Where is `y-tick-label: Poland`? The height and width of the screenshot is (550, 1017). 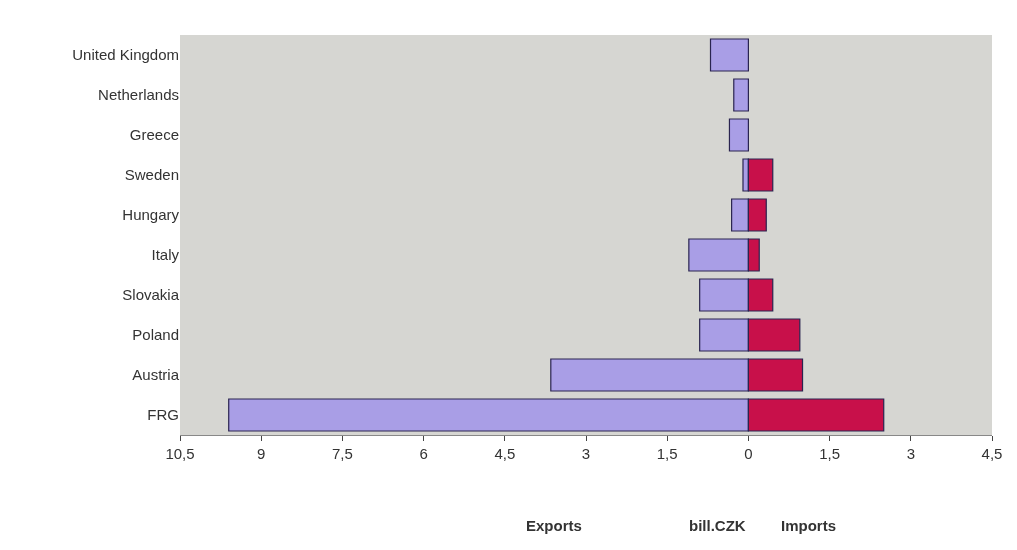 y-tick-label: Poland is located at coordinates (155, 335).